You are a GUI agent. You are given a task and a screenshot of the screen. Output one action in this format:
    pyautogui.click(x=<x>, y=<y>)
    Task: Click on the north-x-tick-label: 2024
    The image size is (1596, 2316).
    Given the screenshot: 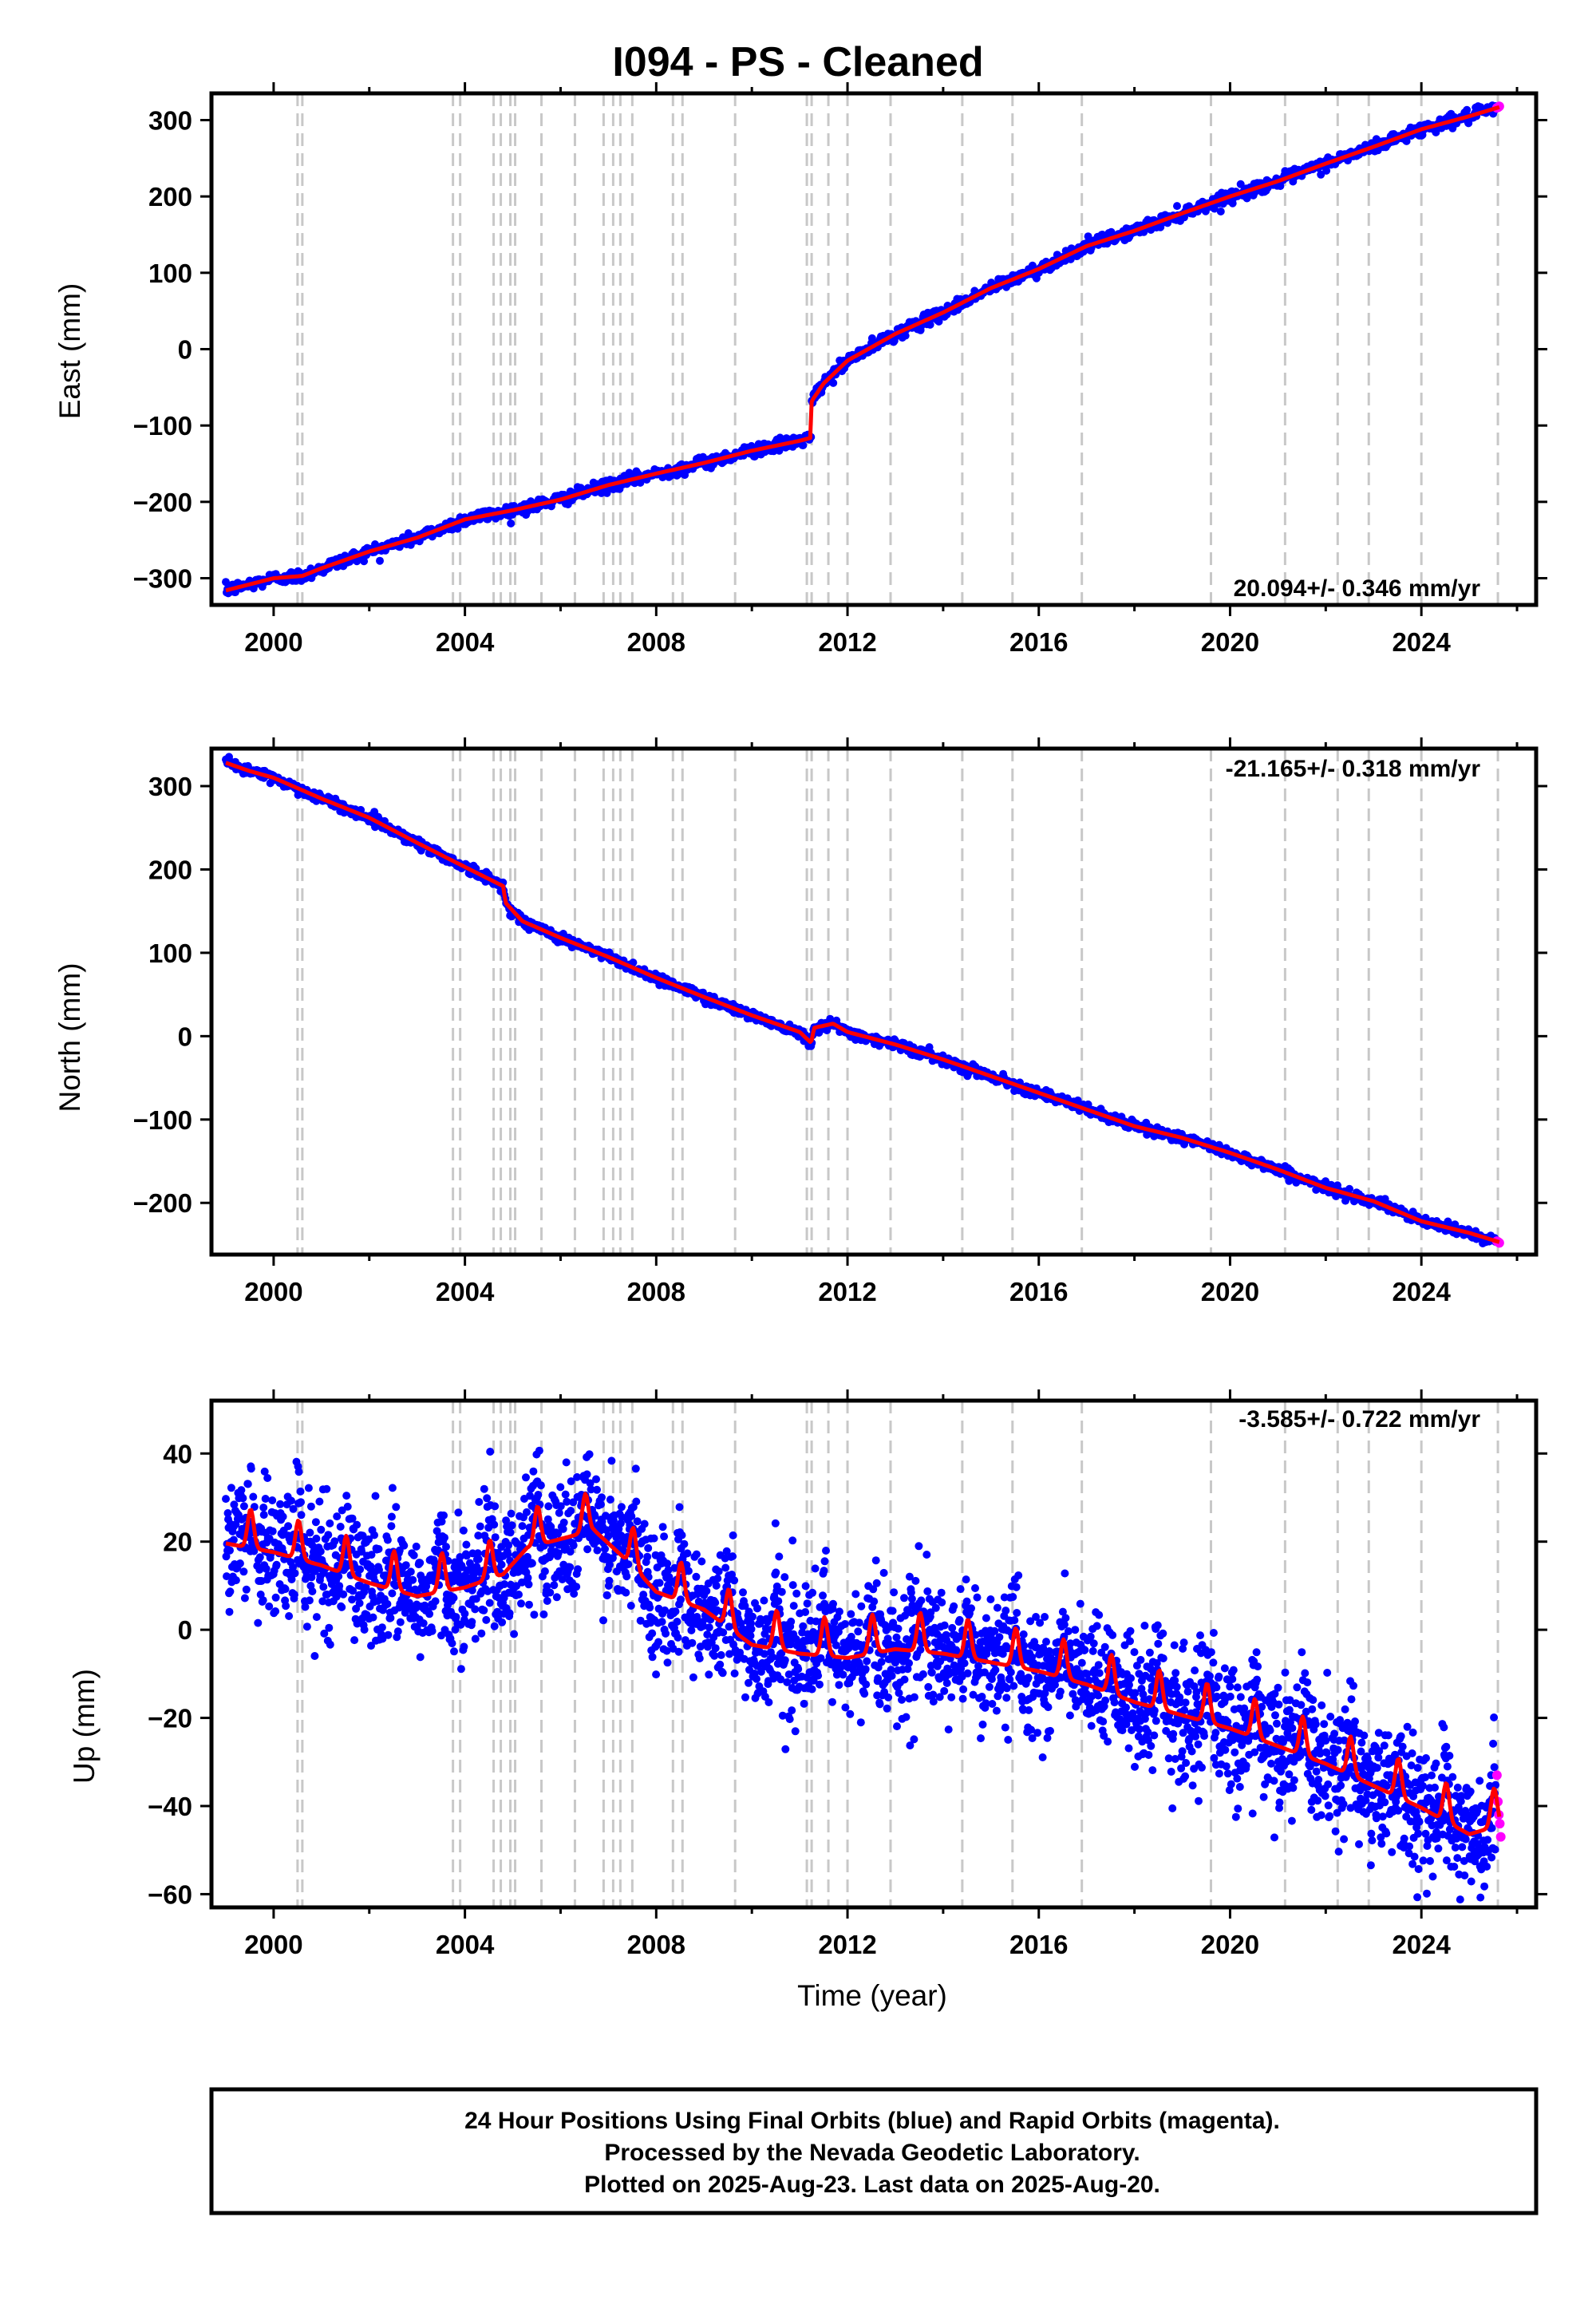 What is the action you would take?
    pyautogui.click(x=1421, y=1291)
    